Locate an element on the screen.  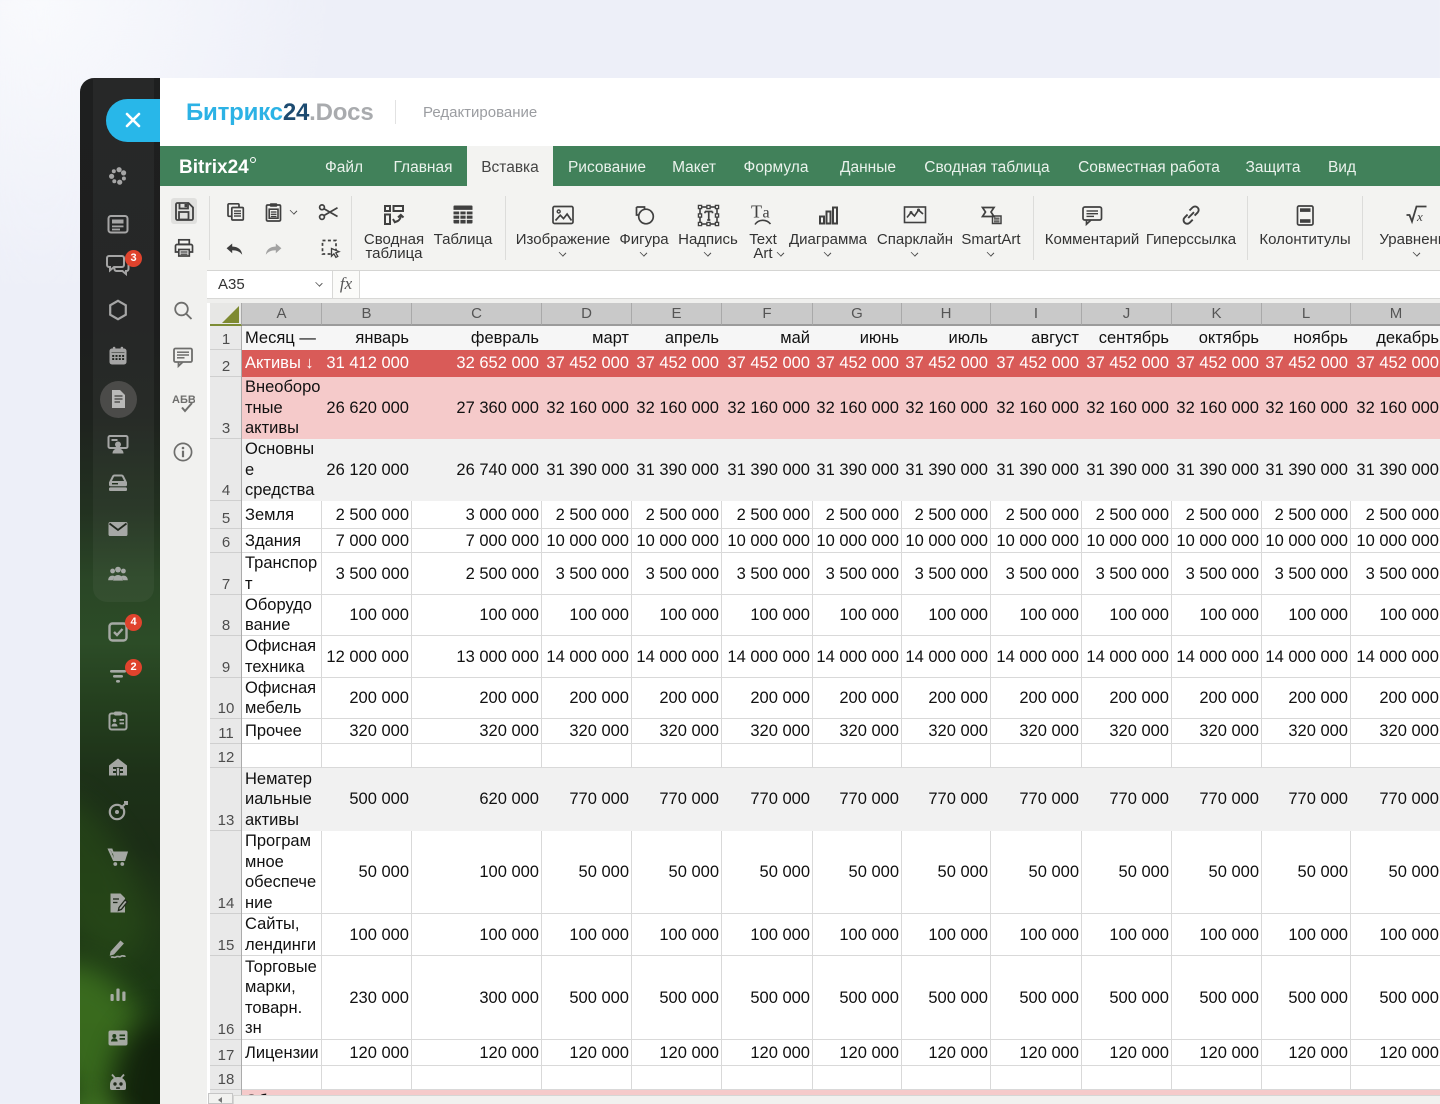
svg-text: x is located at coordinates (1419, 216).